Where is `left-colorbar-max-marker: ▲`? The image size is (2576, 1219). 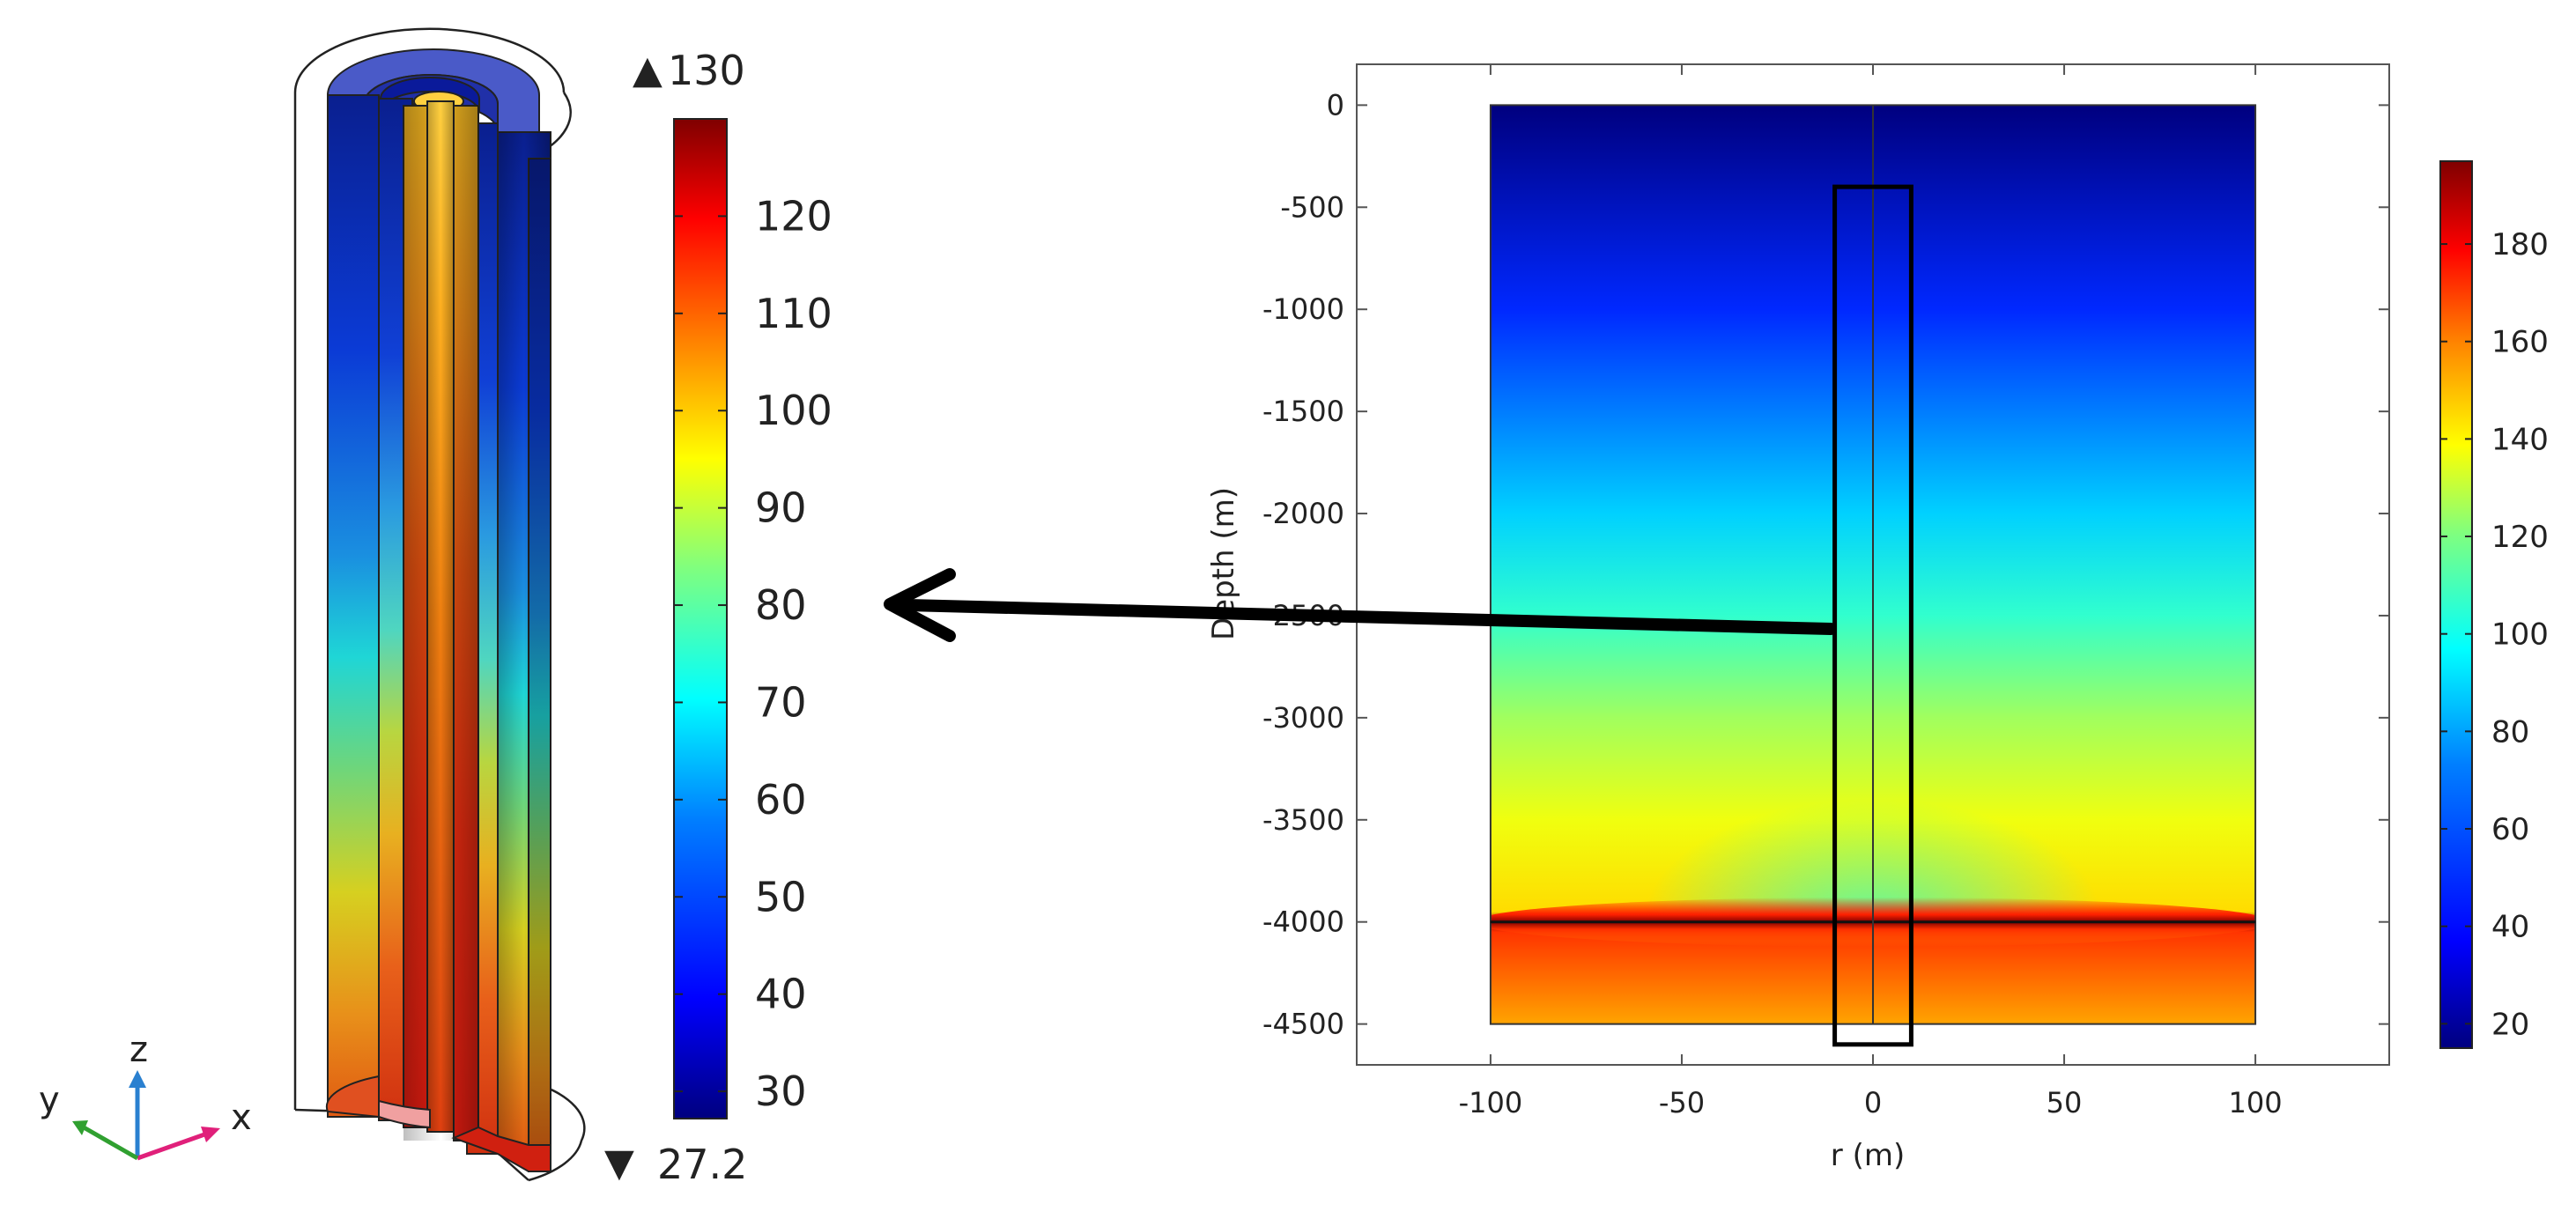 left-colorbar-max-marker: ▲ is located at coordinates (648, 70).